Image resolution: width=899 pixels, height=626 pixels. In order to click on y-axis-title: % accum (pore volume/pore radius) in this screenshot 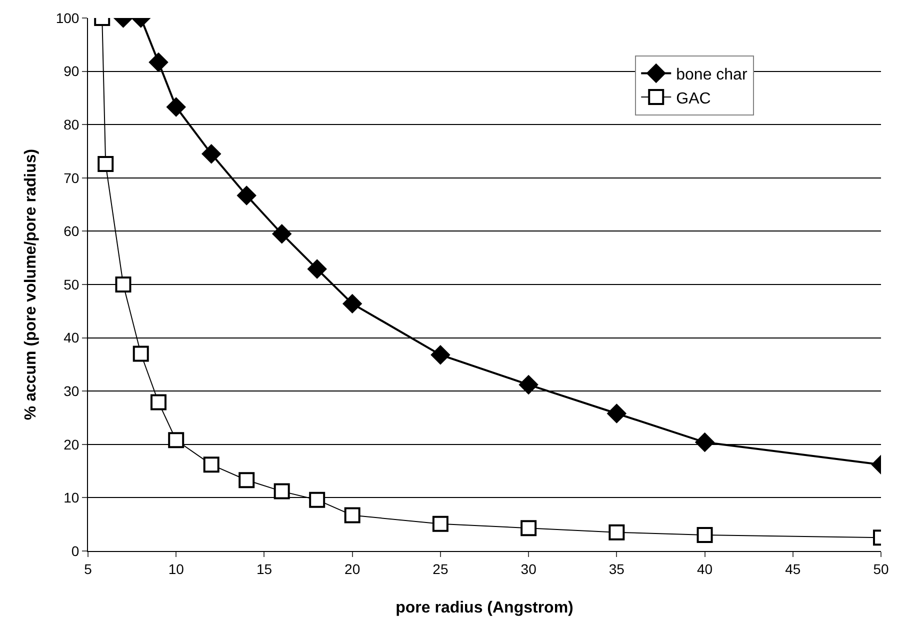, I will do `click(31, 284)`.